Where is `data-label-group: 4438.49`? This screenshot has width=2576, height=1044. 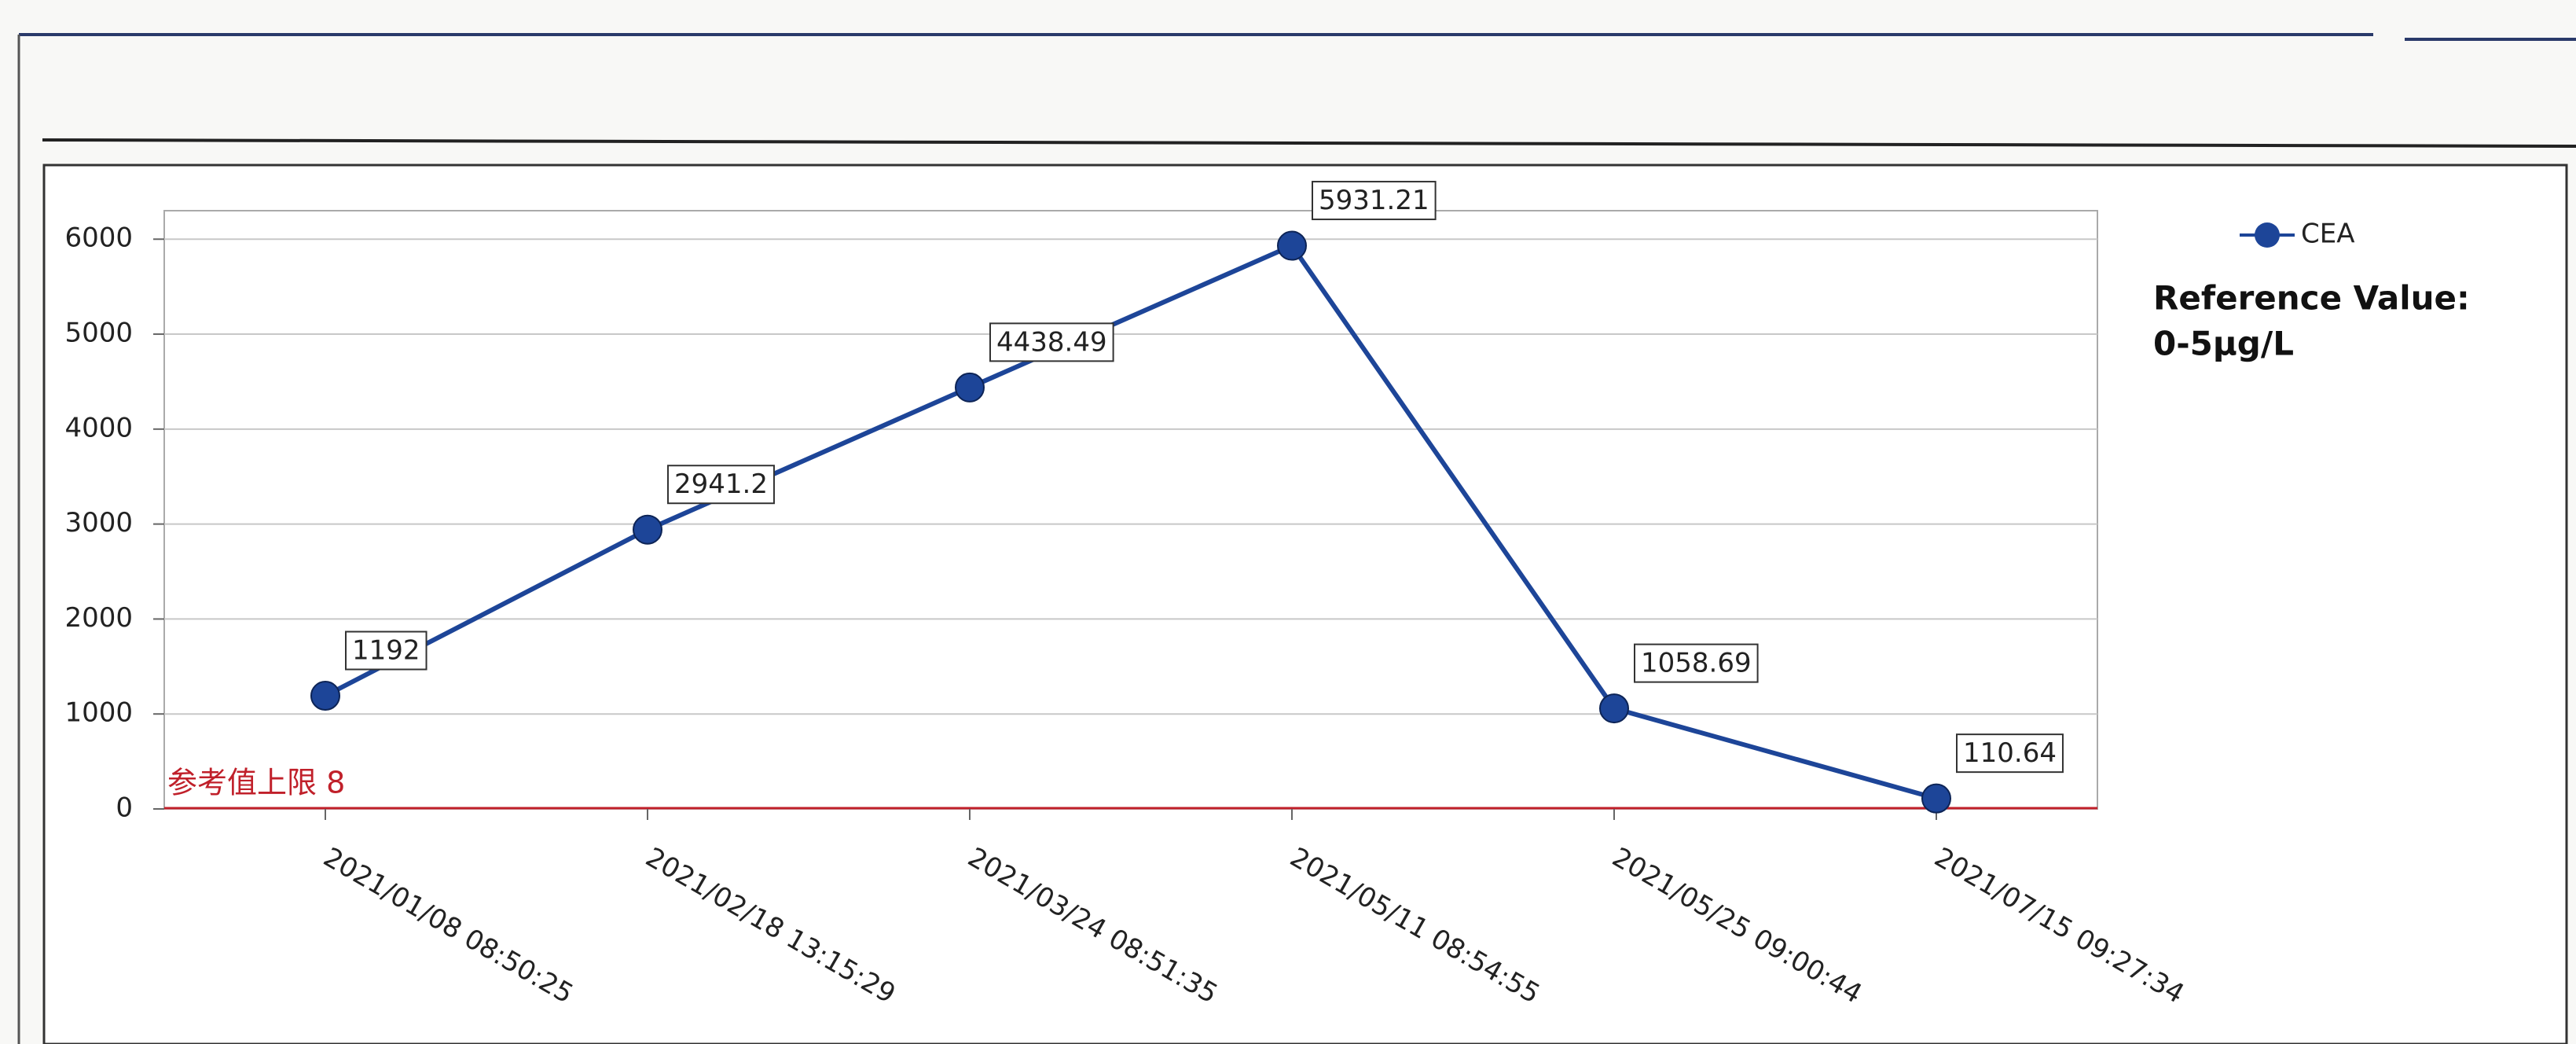
data-label-group: 4438.49 is located at coordinates (1051, 342).